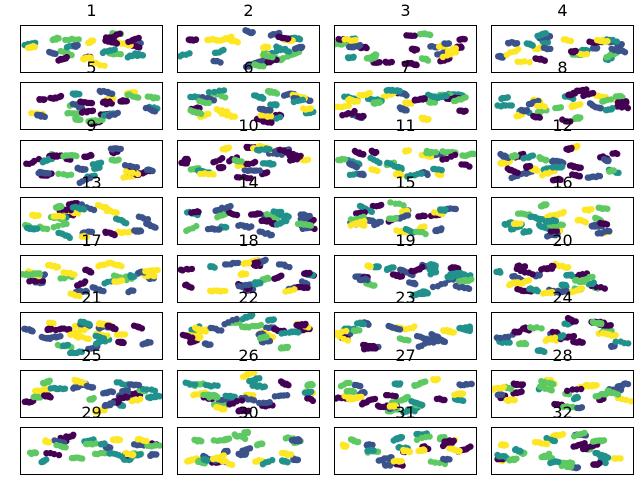  What do you see at coordinates (405, 209) in the screenshot?
I see `scatter-panel: 15` at bounding box center [405, 209].